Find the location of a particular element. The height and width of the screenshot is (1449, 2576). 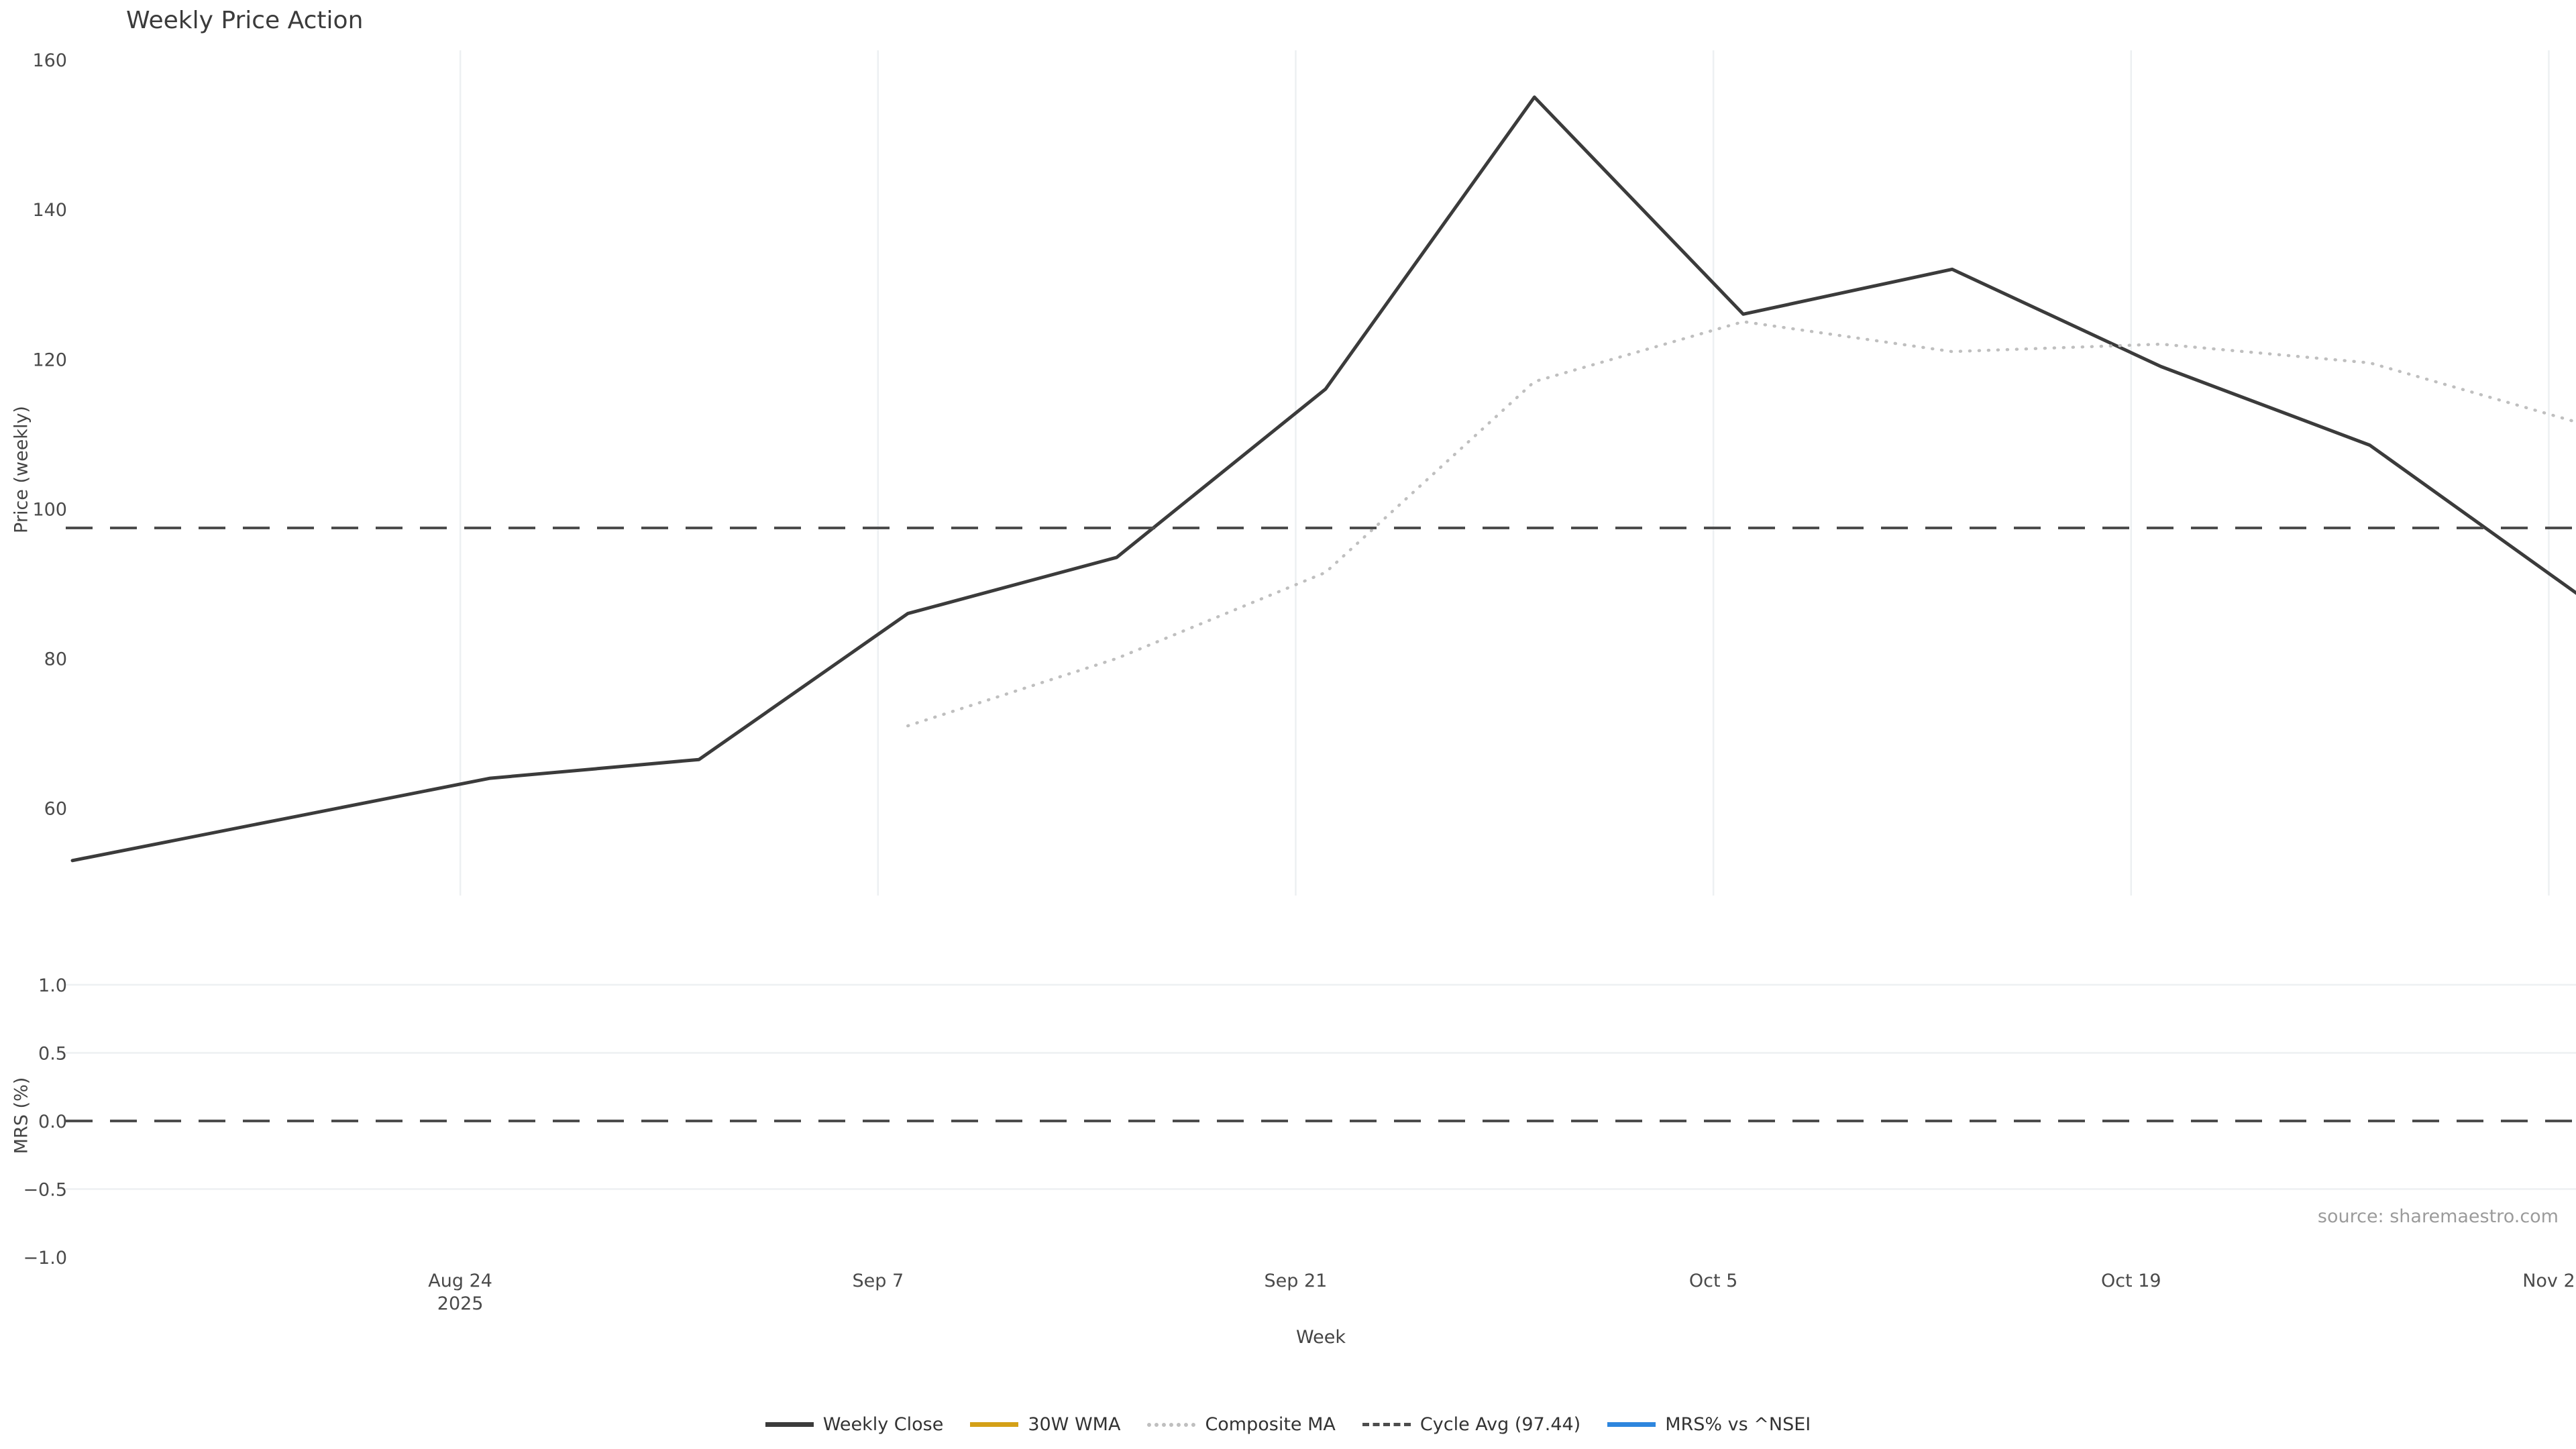

mrs-axis-label: MRS (%) is located at coordinates (21, 1116).